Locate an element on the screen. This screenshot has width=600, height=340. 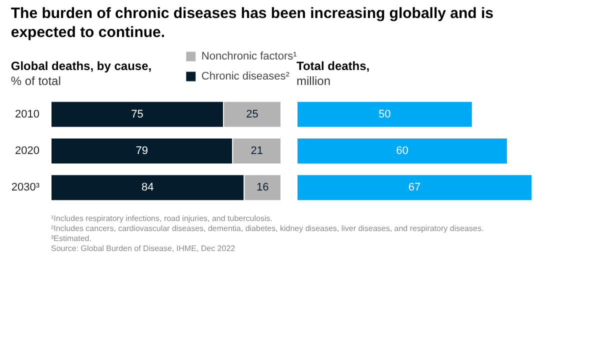
legend-label: Chronic diseases² is located at coordinates (245, 76).